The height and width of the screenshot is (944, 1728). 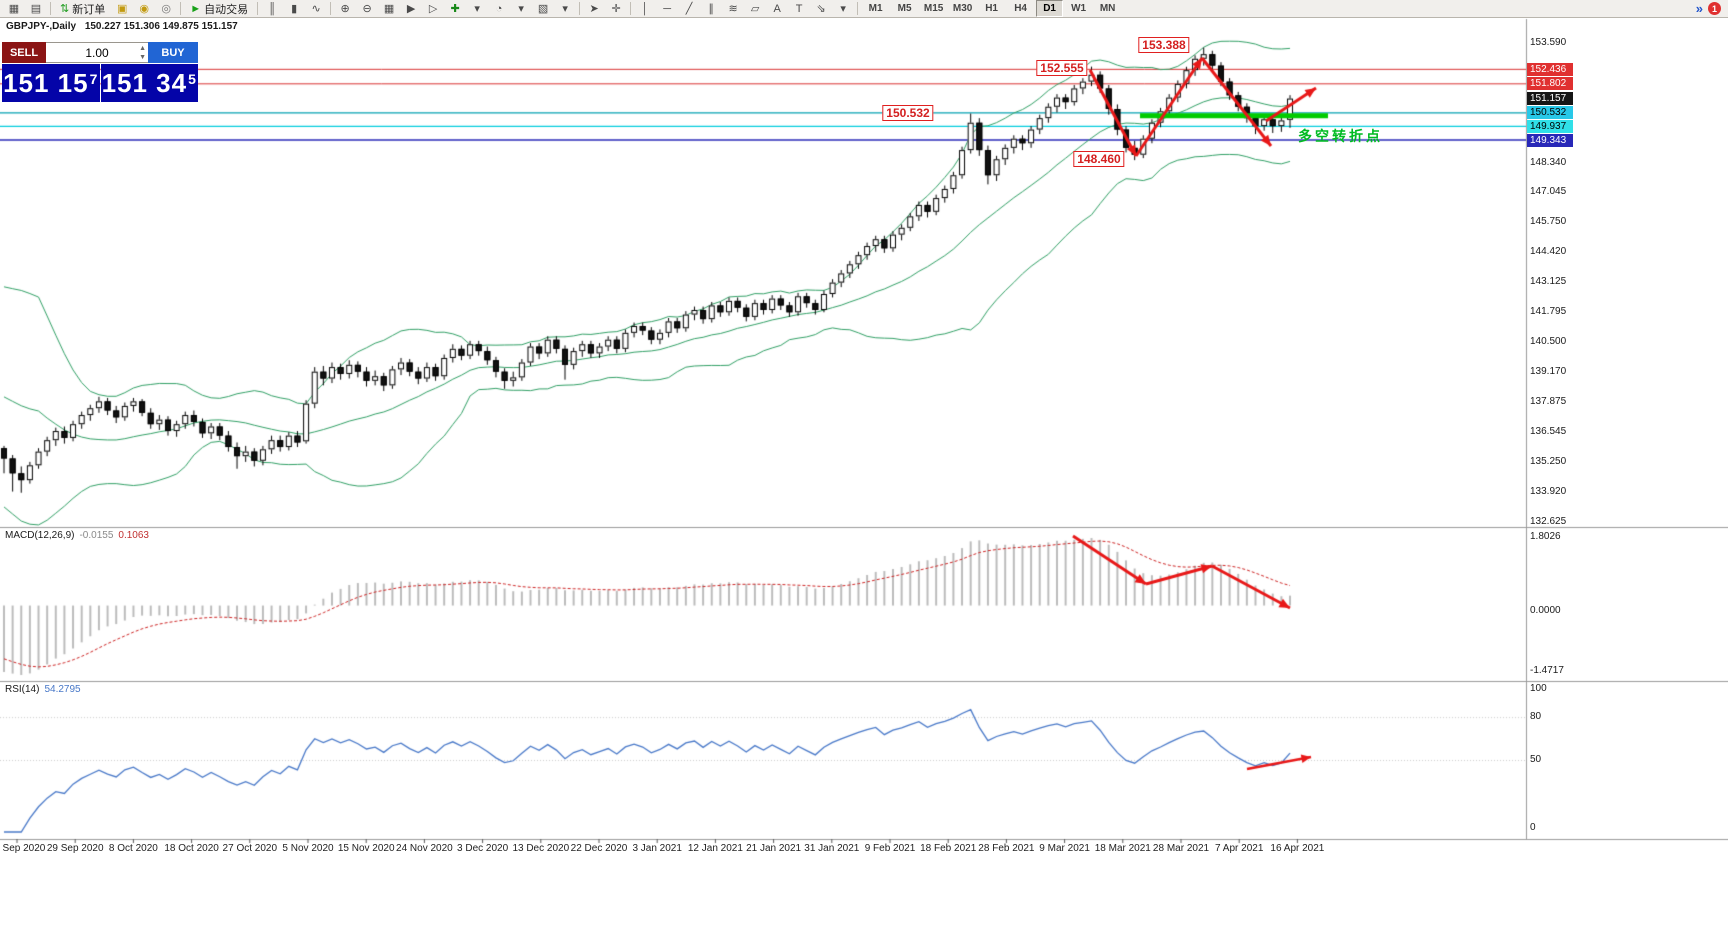 I want to click on trendline-icon: ╱, so click(x=689, y=9).